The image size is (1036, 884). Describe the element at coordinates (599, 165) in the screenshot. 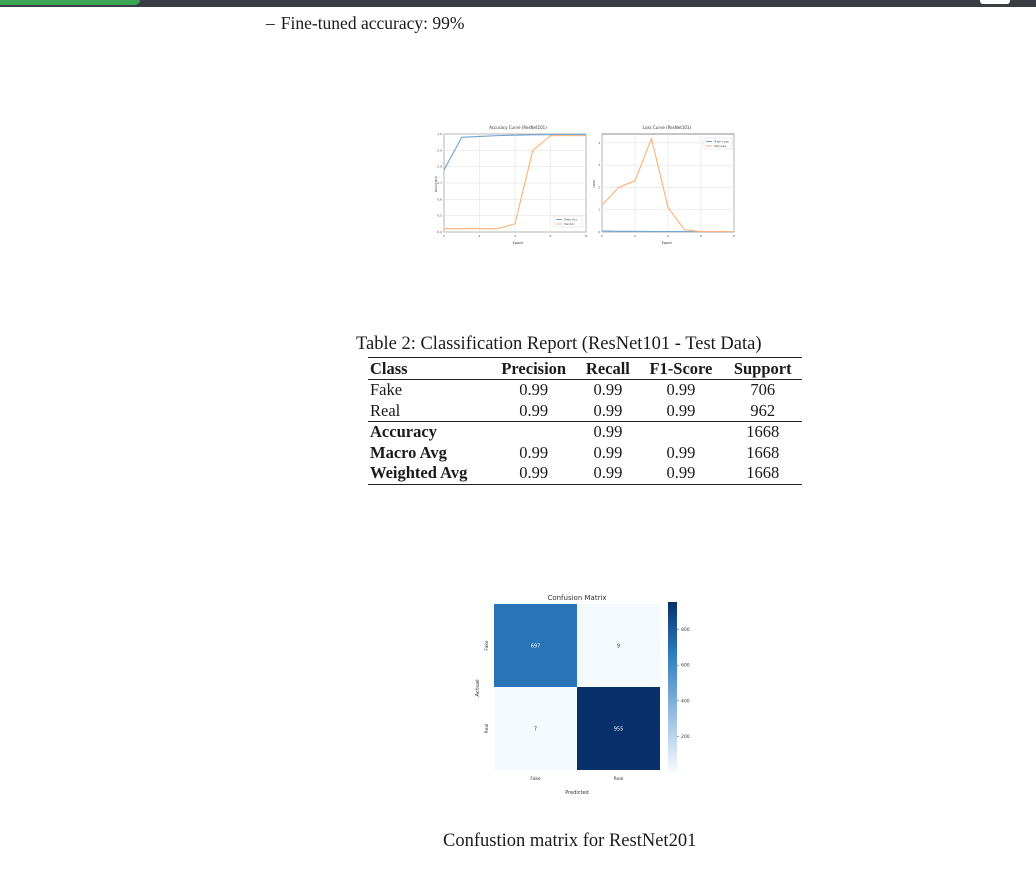

I see `y-tick-label: 3` at that location.